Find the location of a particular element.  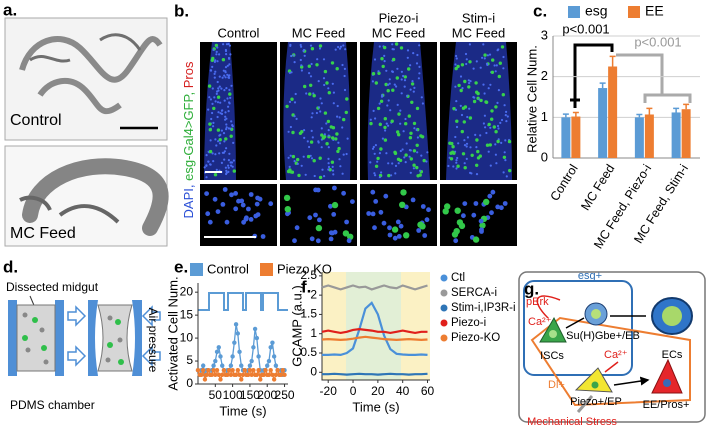

tissue is located at coordinates (479, 111).